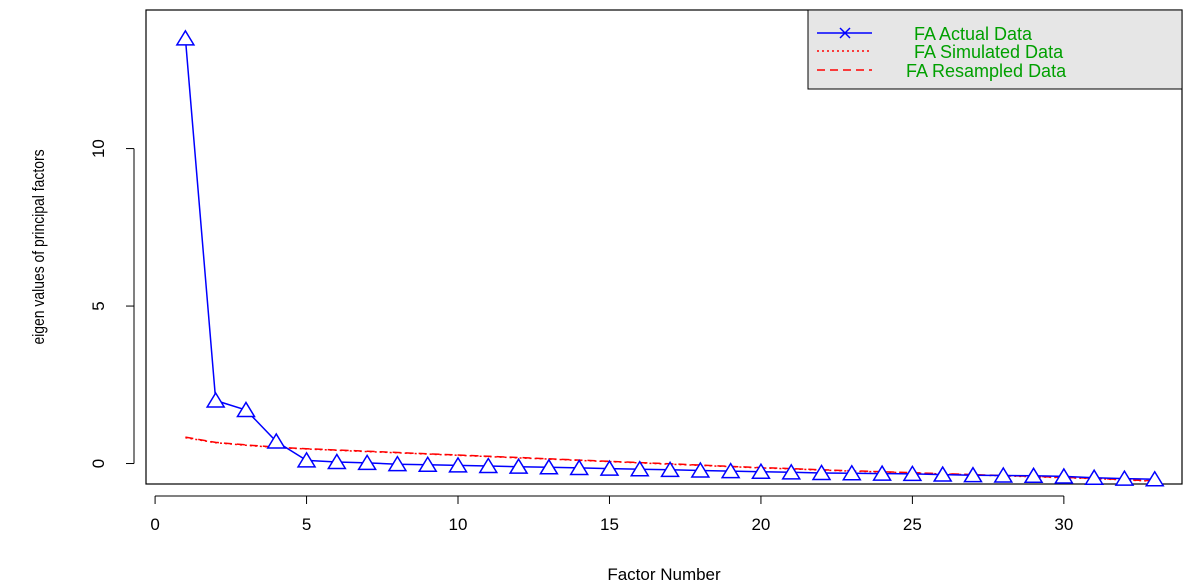 Image resolution: width=1195 pixels, height=586 pixels. I want to click on x-tick-label: 30, so click(1063, 524).